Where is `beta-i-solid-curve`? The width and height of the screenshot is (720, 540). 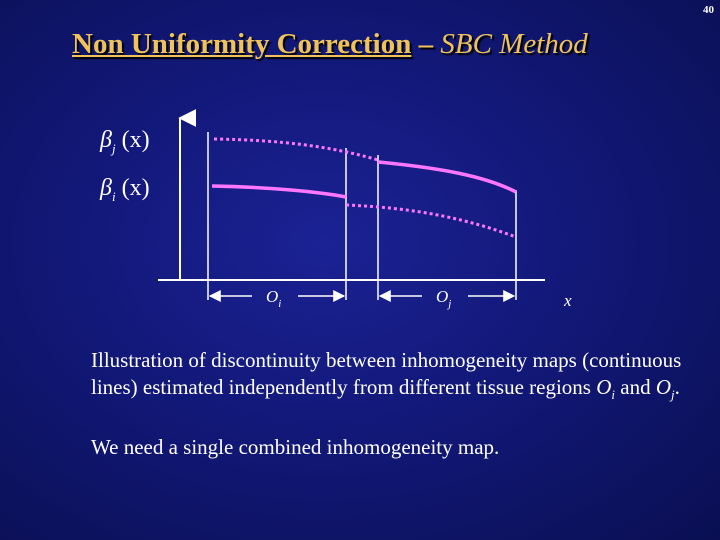 beta-i-solid-curve is located at coordinates (279, 191).